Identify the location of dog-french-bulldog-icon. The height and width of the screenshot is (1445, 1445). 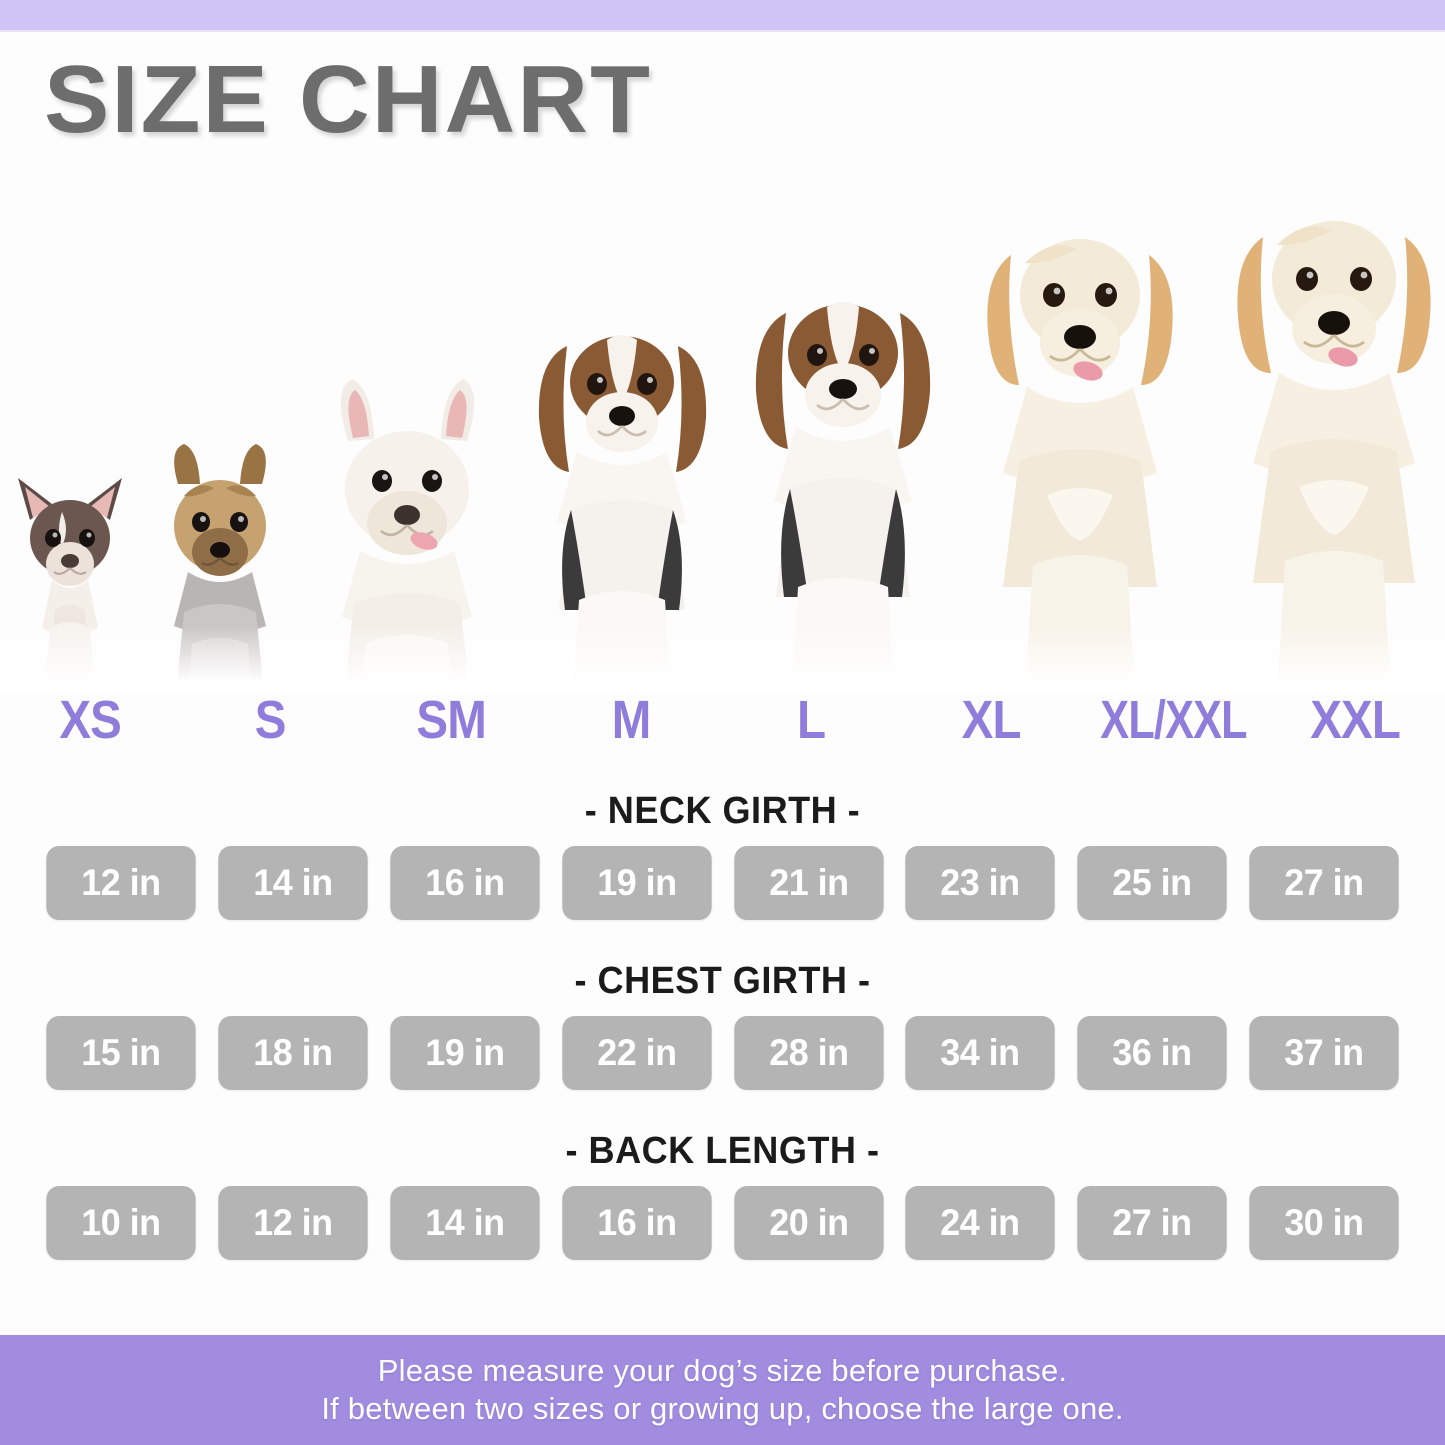
(407, 422).